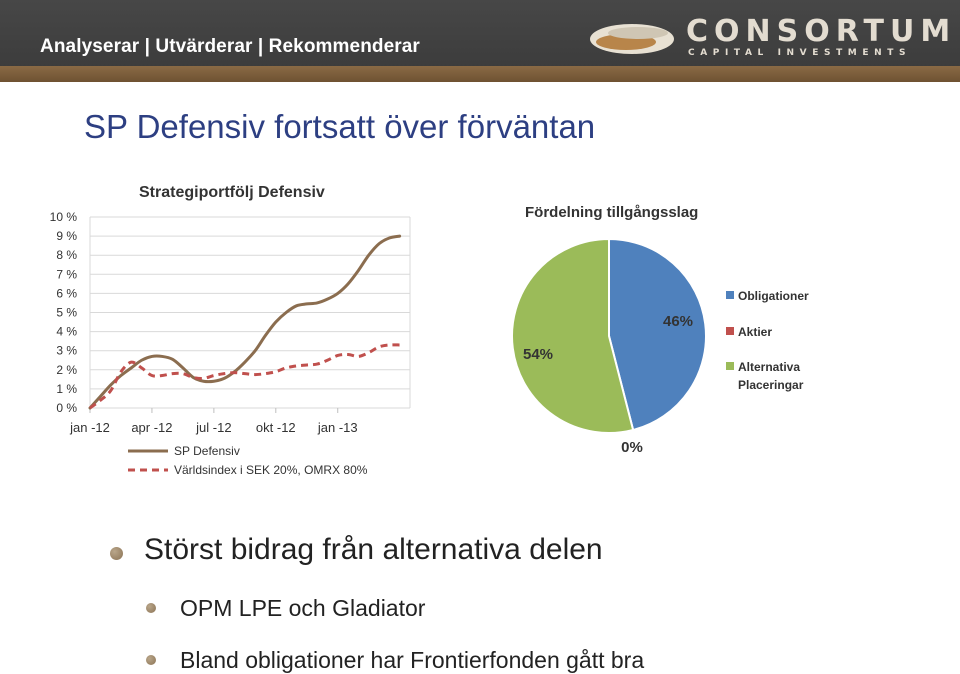 The height and width of the screenshot is (674, 960). I want to click on y-tick-label: 10 %, so click(64, 217).